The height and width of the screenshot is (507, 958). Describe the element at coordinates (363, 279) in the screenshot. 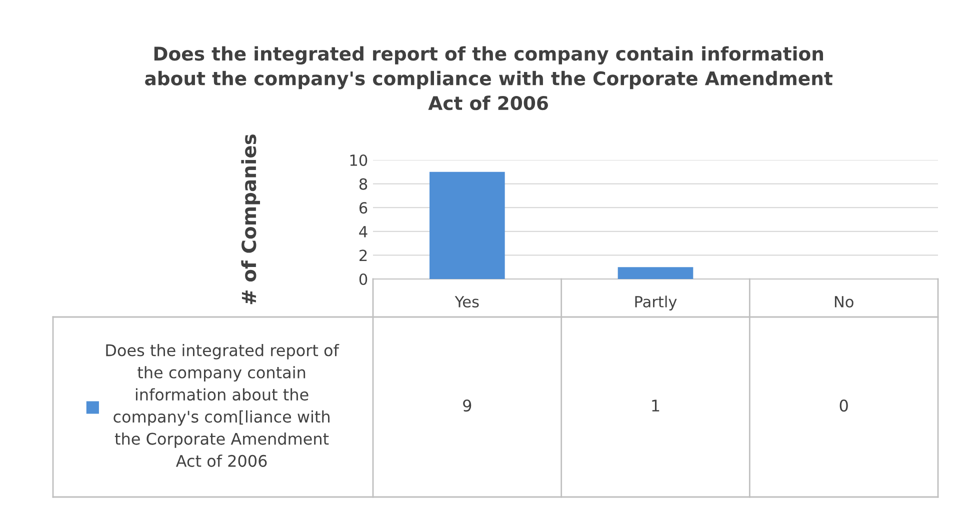

I see `y-tick-label: 0` at that location.